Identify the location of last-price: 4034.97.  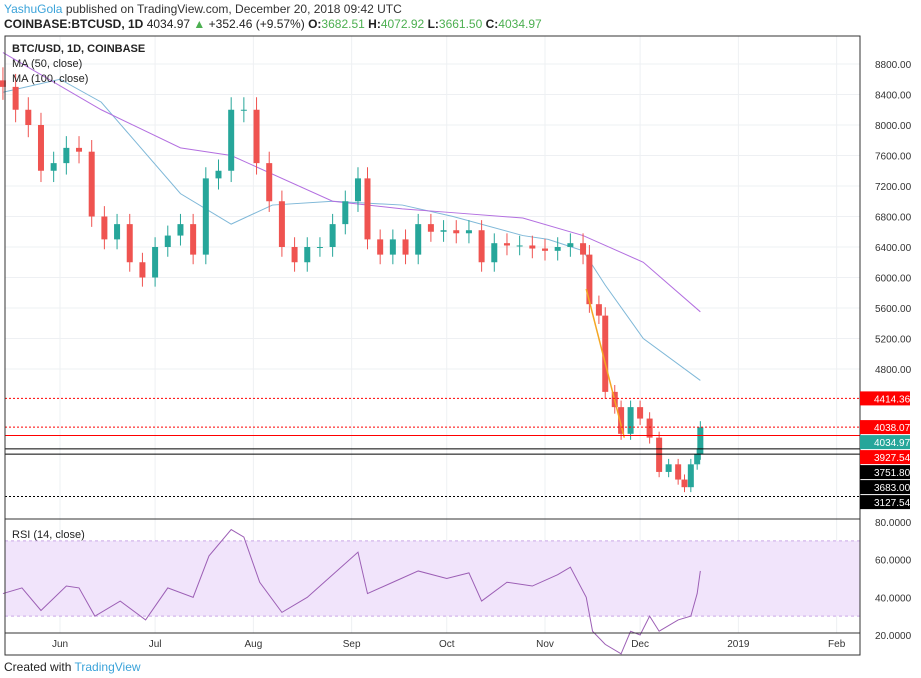
(168, 24).